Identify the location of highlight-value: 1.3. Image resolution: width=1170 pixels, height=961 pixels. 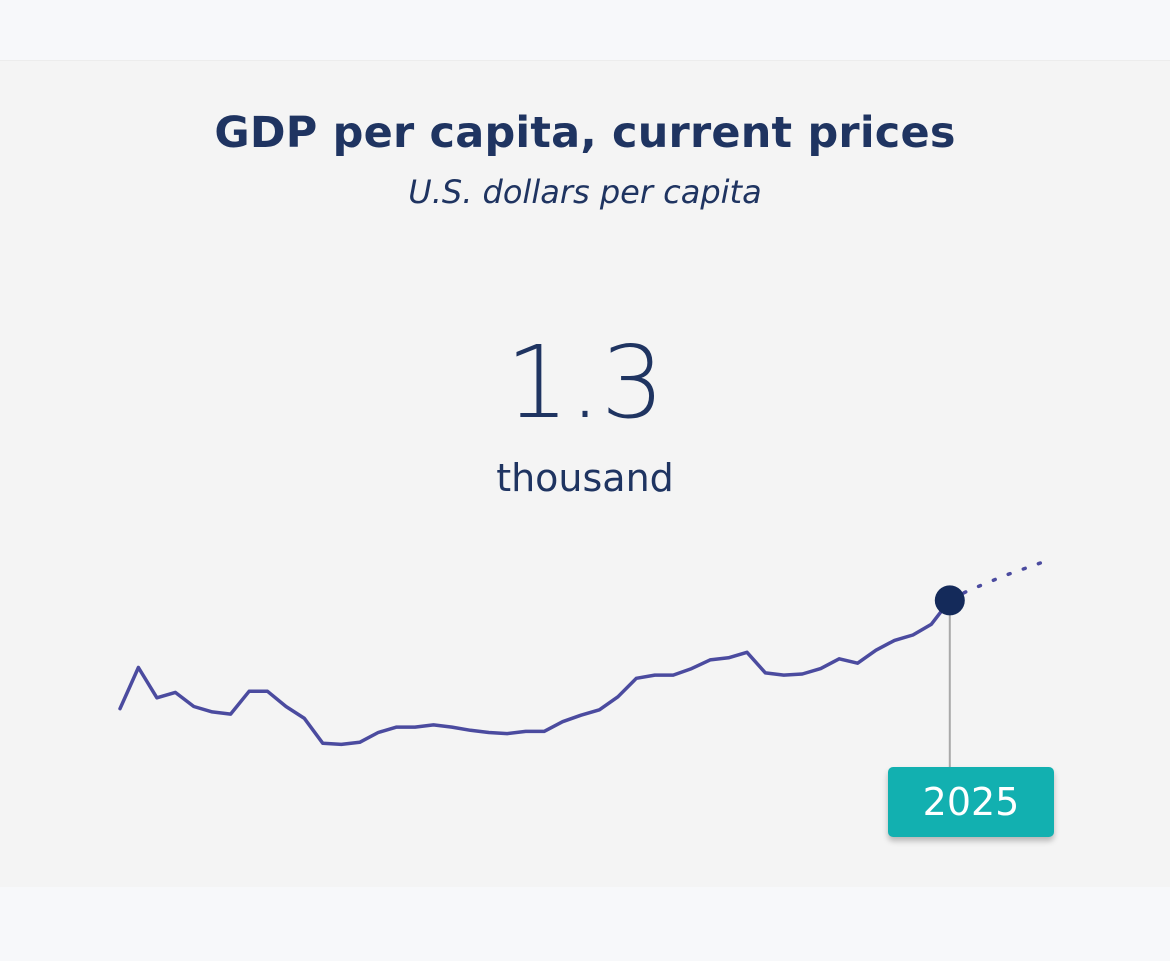
(585, 382).